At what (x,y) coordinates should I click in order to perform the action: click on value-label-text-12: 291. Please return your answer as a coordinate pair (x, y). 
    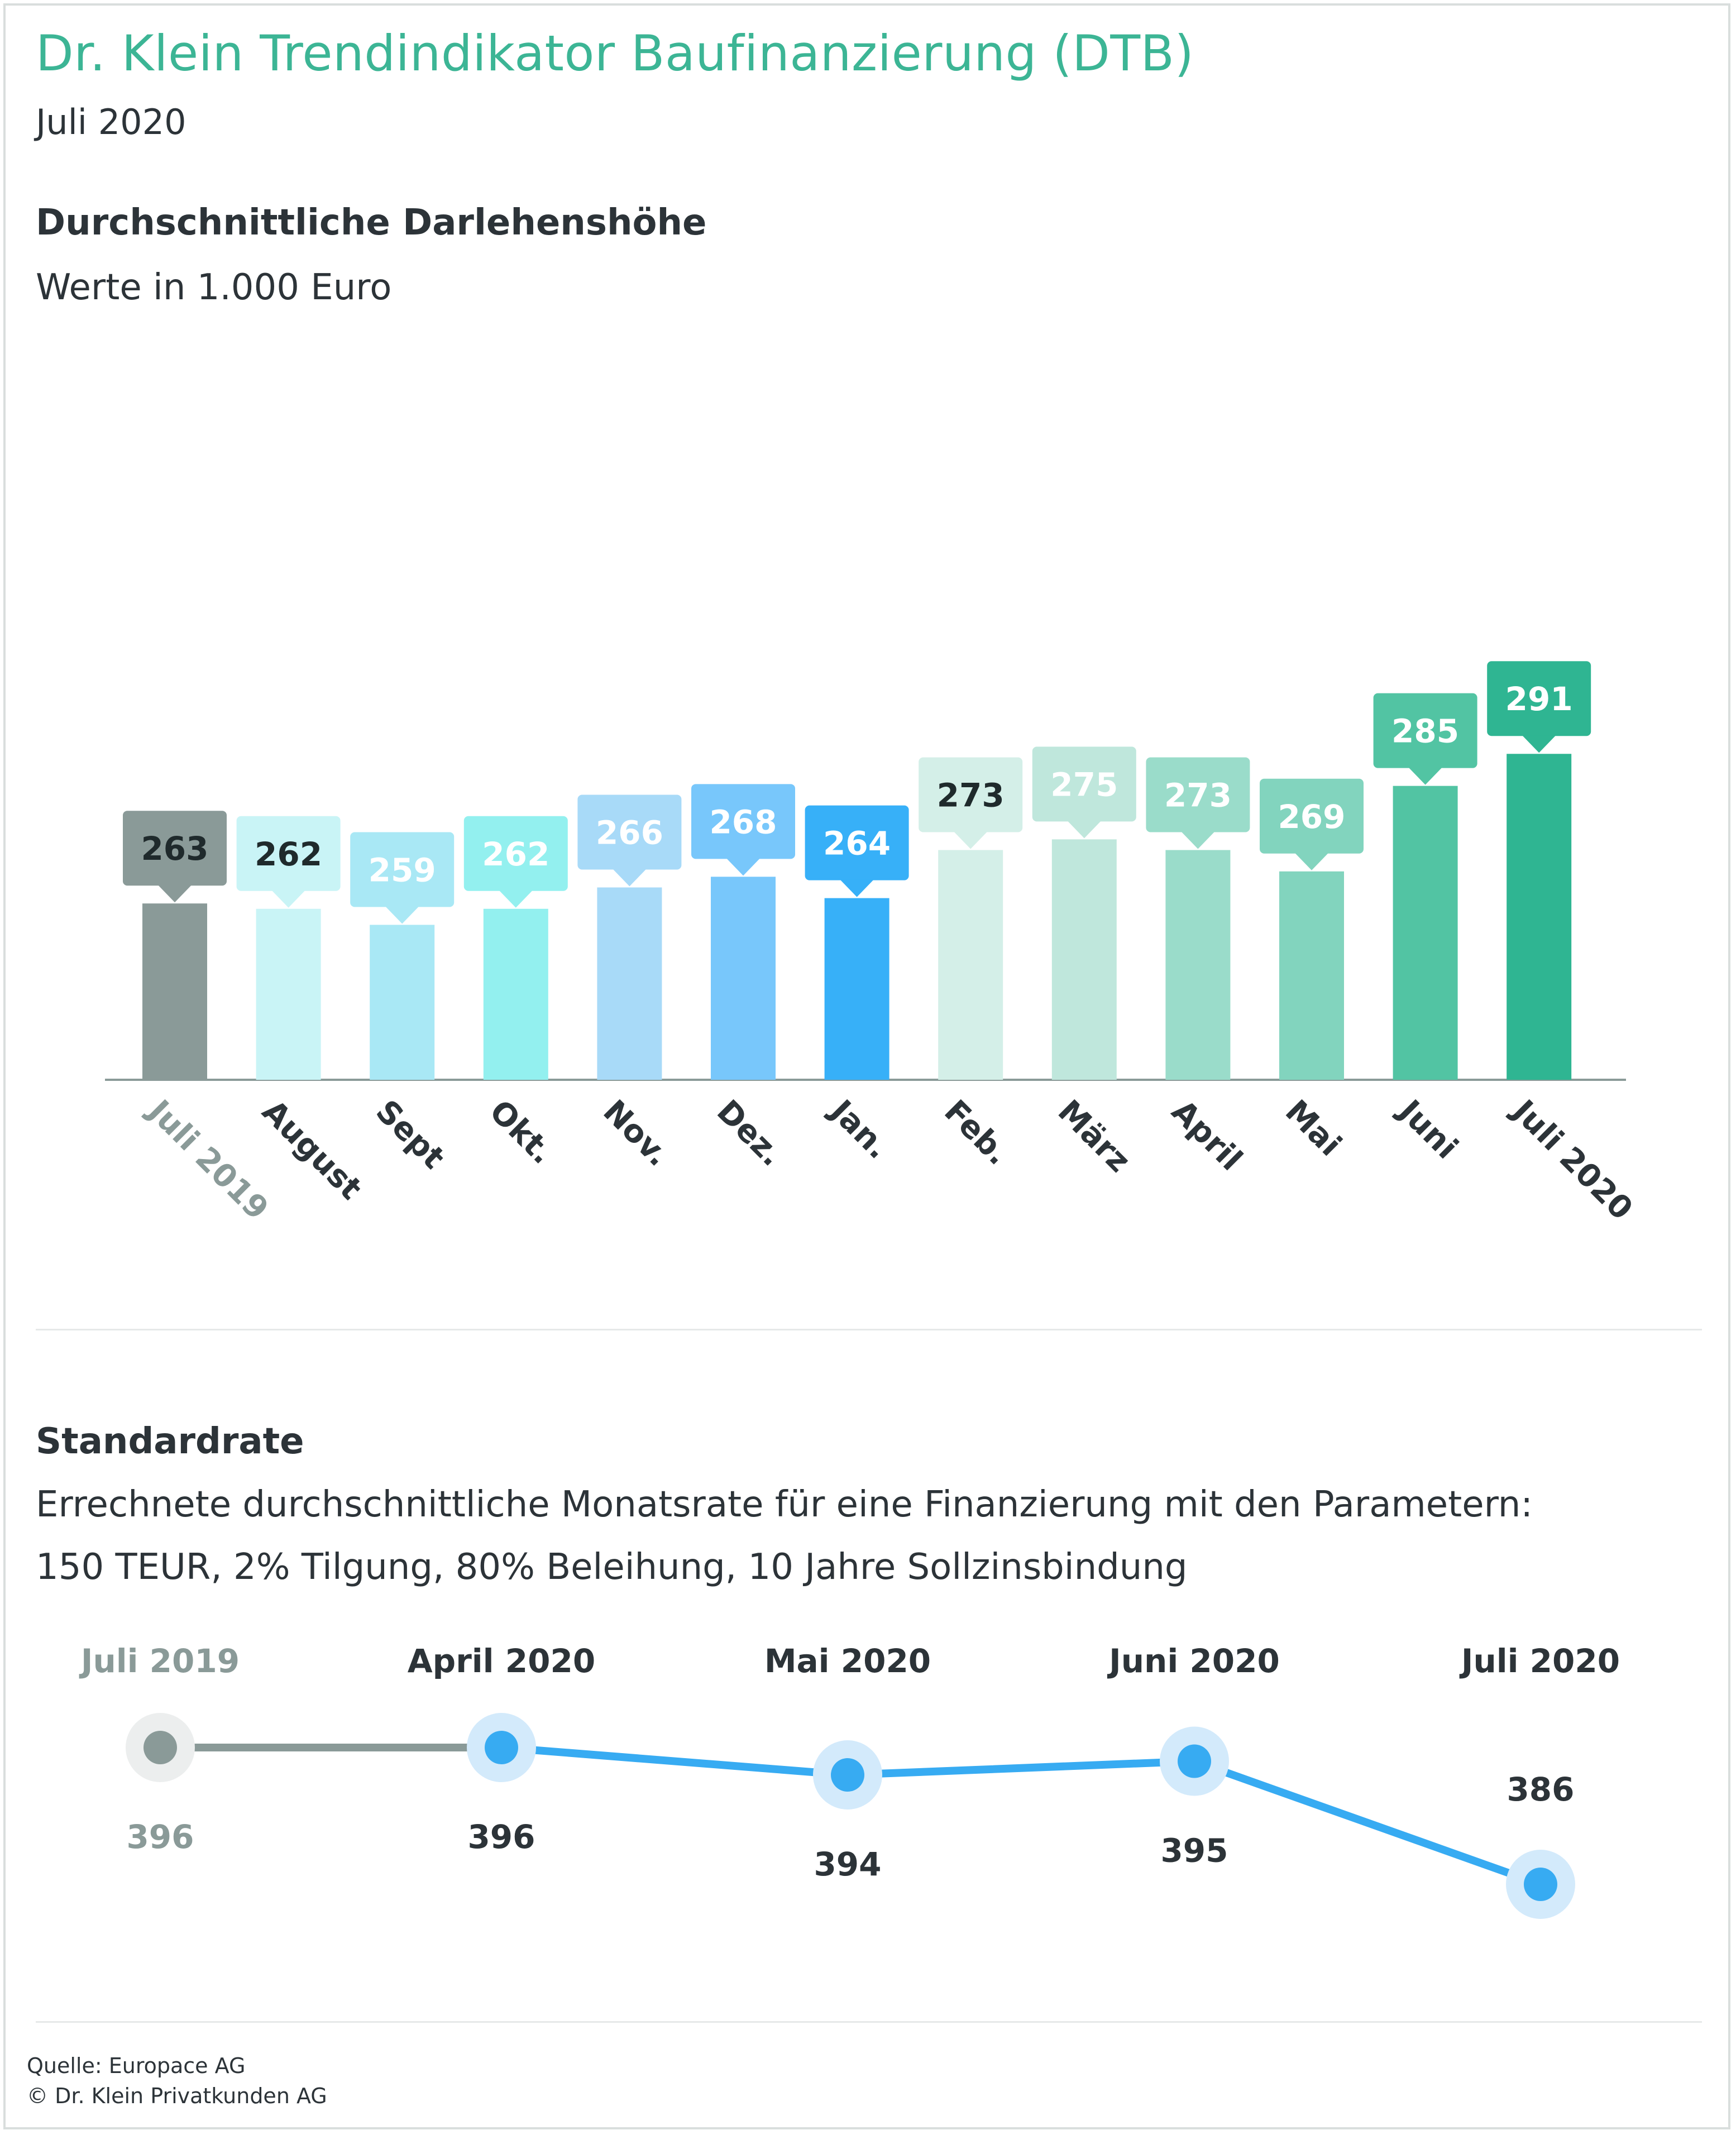
    Looking at the image, I should click on (1539, 699).